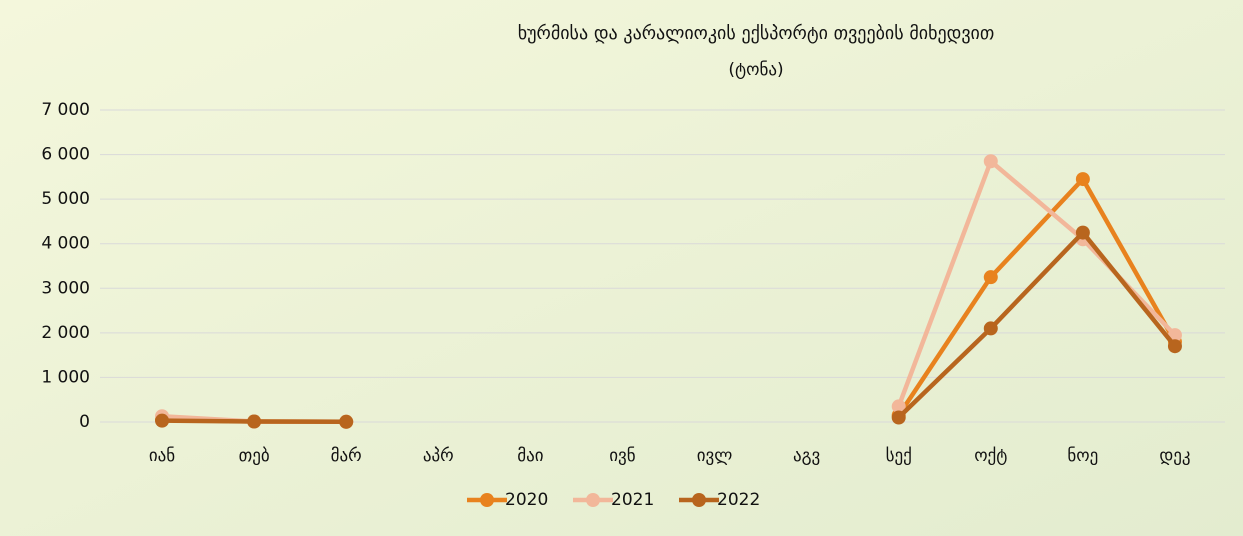 The width and height of the screenshot is (1243, 536). What do you see at coordinates (65, 199) in the screenshot?
I see `y-tick-label: 5 000` at bounding box center [65, 199].